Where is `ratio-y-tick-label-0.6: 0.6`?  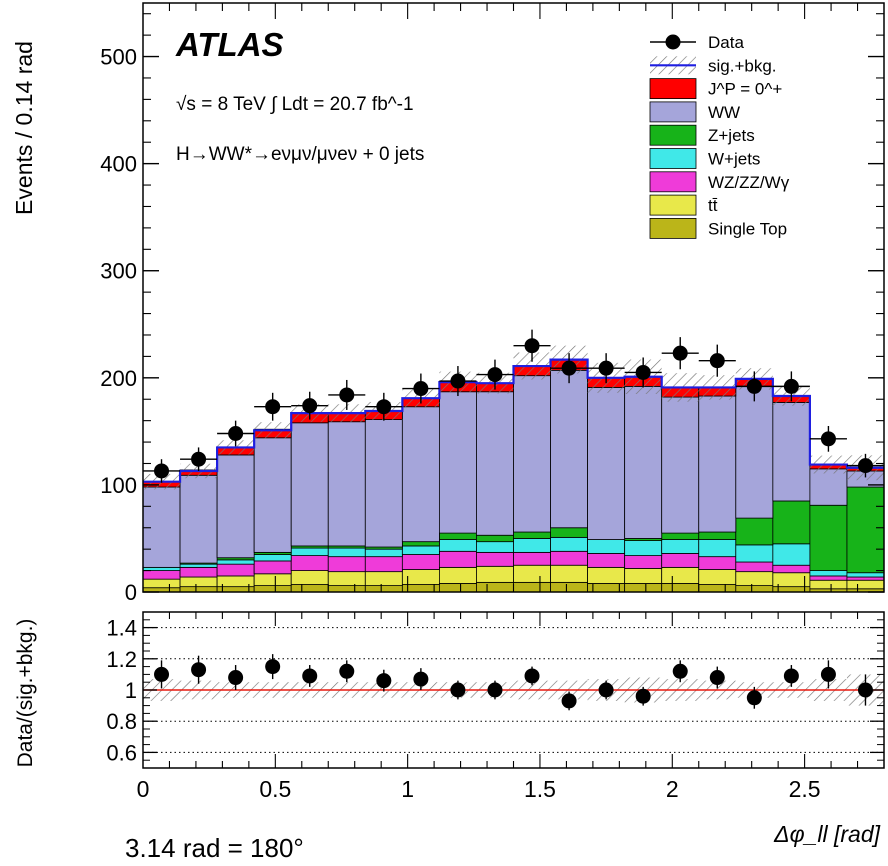
ratio-y-tick-label-0.6: 0.6 is located at coordinates (121, 752).